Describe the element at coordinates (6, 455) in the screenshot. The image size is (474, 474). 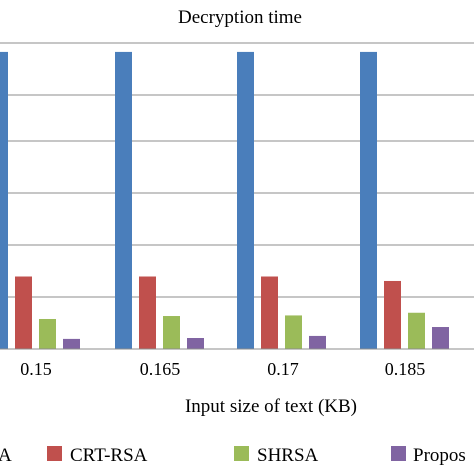
I see `legend-label-rsa: A` at that location.